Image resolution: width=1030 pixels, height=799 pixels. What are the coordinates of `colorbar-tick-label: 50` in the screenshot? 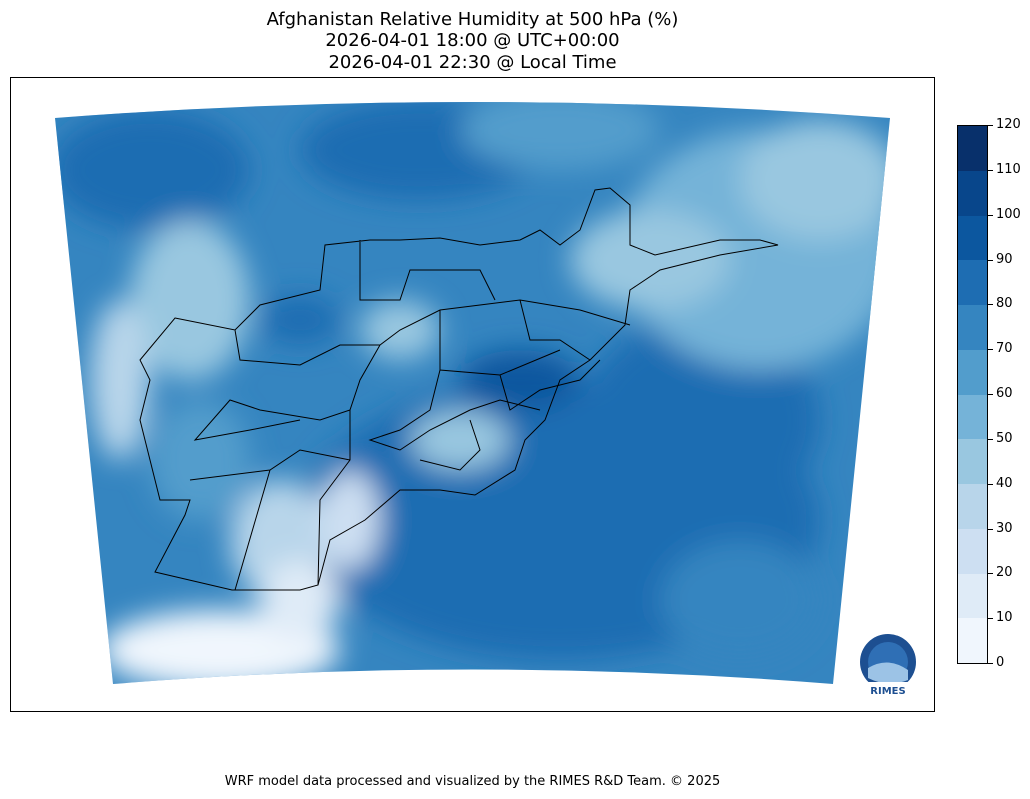 It's located at (1004, 438).